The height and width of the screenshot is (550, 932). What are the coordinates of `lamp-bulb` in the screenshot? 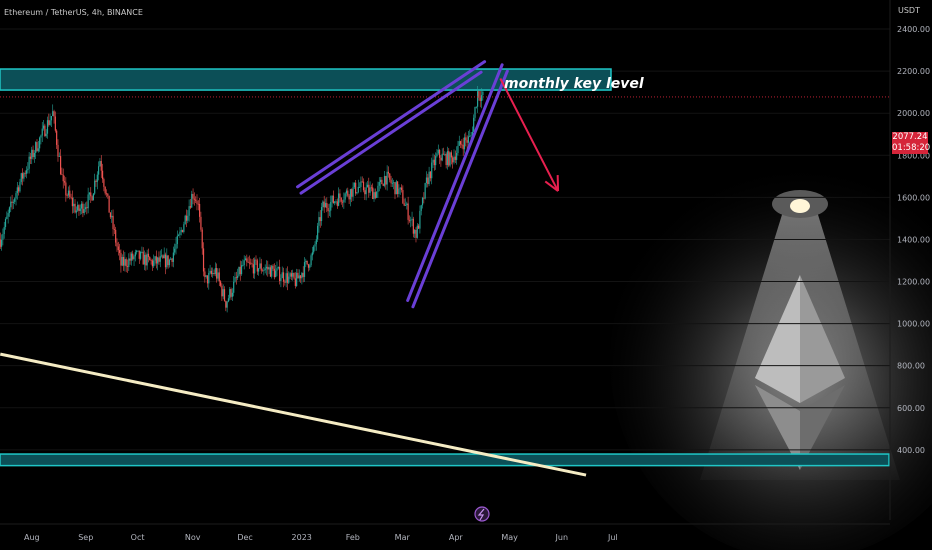 It's located at (800, 206).